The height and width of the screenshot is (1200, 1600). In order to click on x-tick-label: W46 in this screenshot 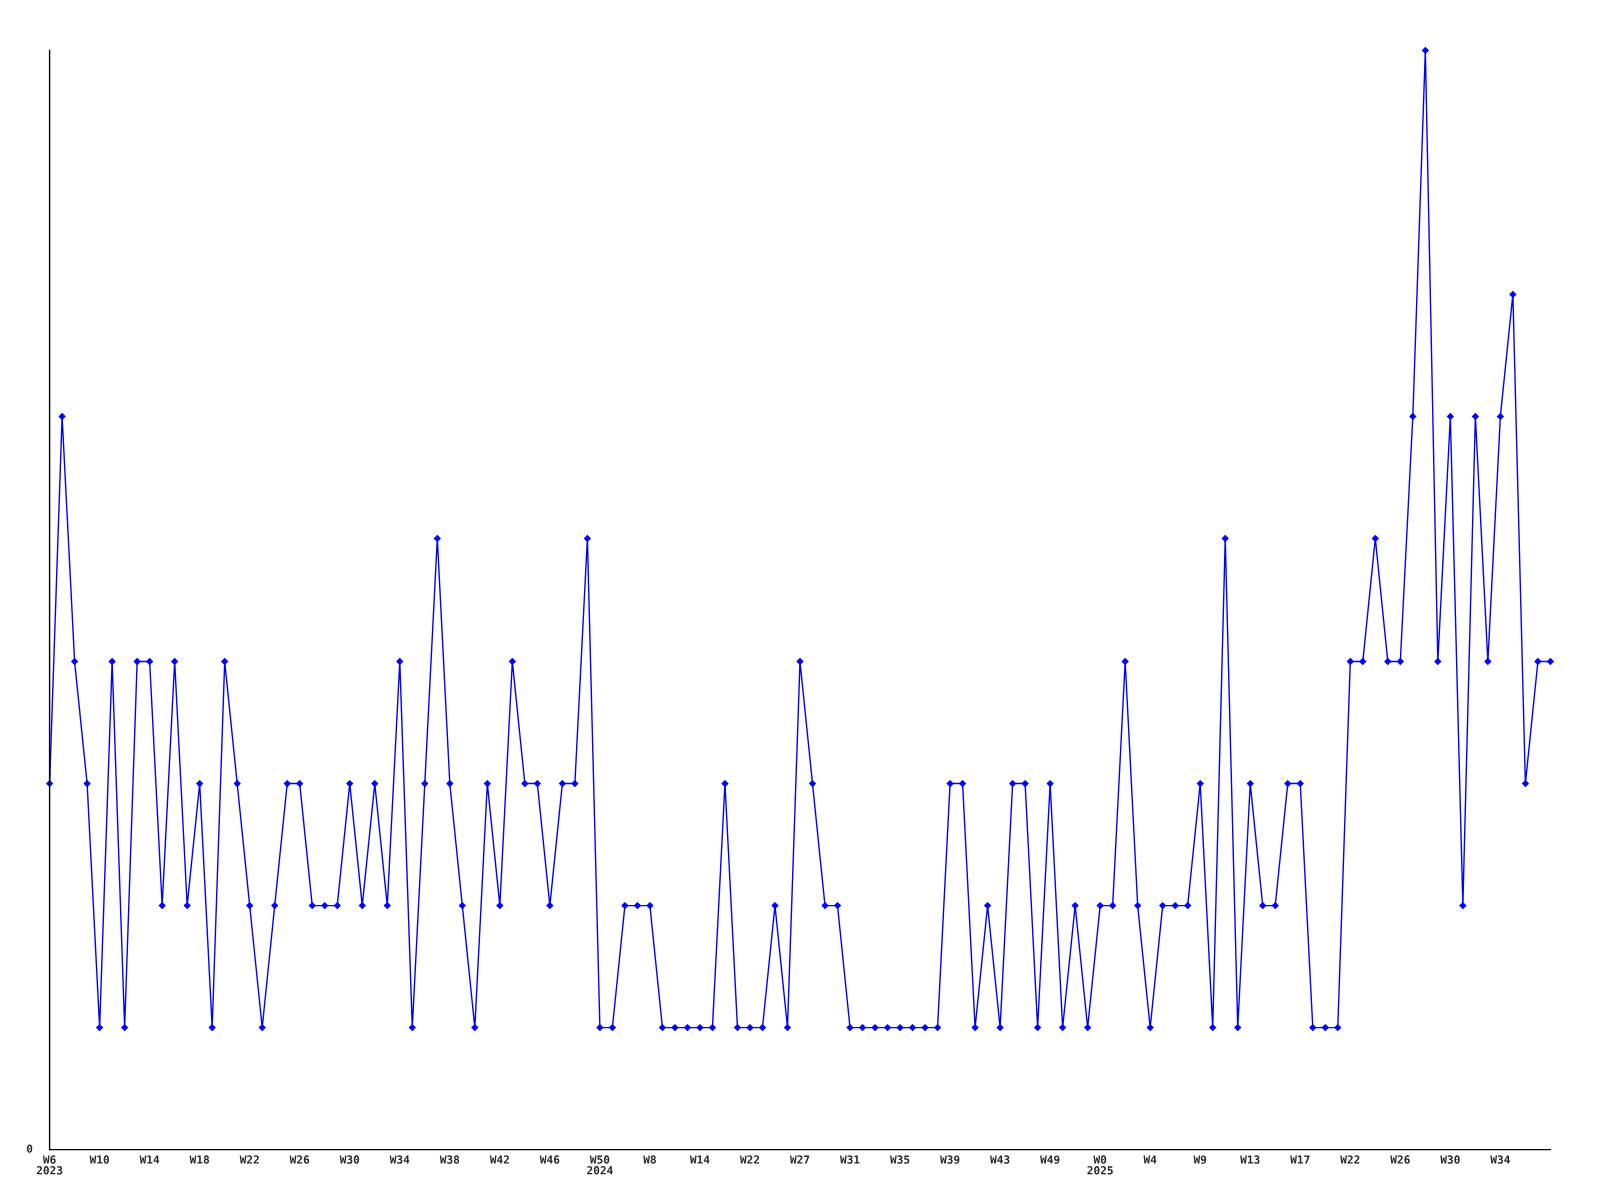, I will do `click(549, 1159)`.